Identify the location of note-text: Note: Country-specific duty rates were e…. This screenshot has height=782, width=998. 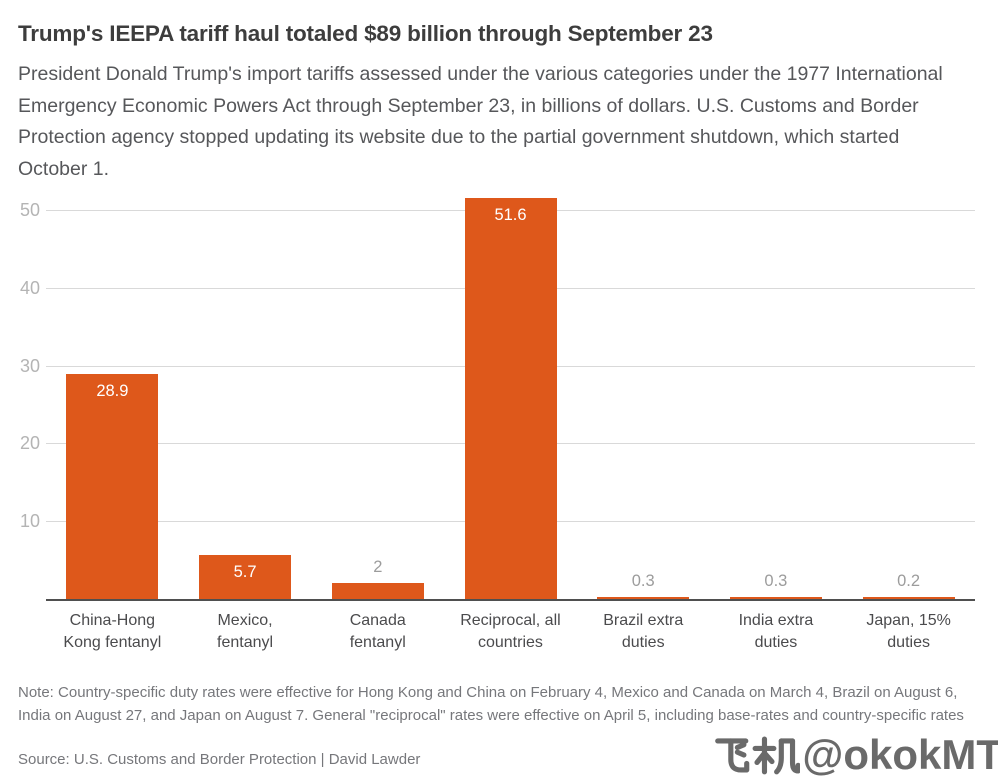
(491, 704).